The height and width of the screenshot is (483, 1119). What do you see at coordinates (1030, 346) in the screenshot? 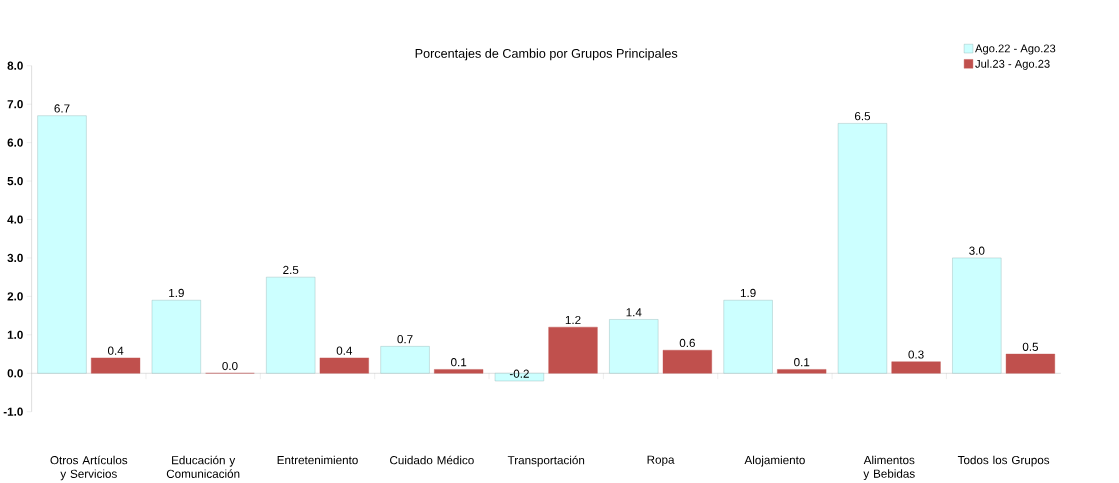
I see `data-label: 0.5` at bounding box center [1030, 346].